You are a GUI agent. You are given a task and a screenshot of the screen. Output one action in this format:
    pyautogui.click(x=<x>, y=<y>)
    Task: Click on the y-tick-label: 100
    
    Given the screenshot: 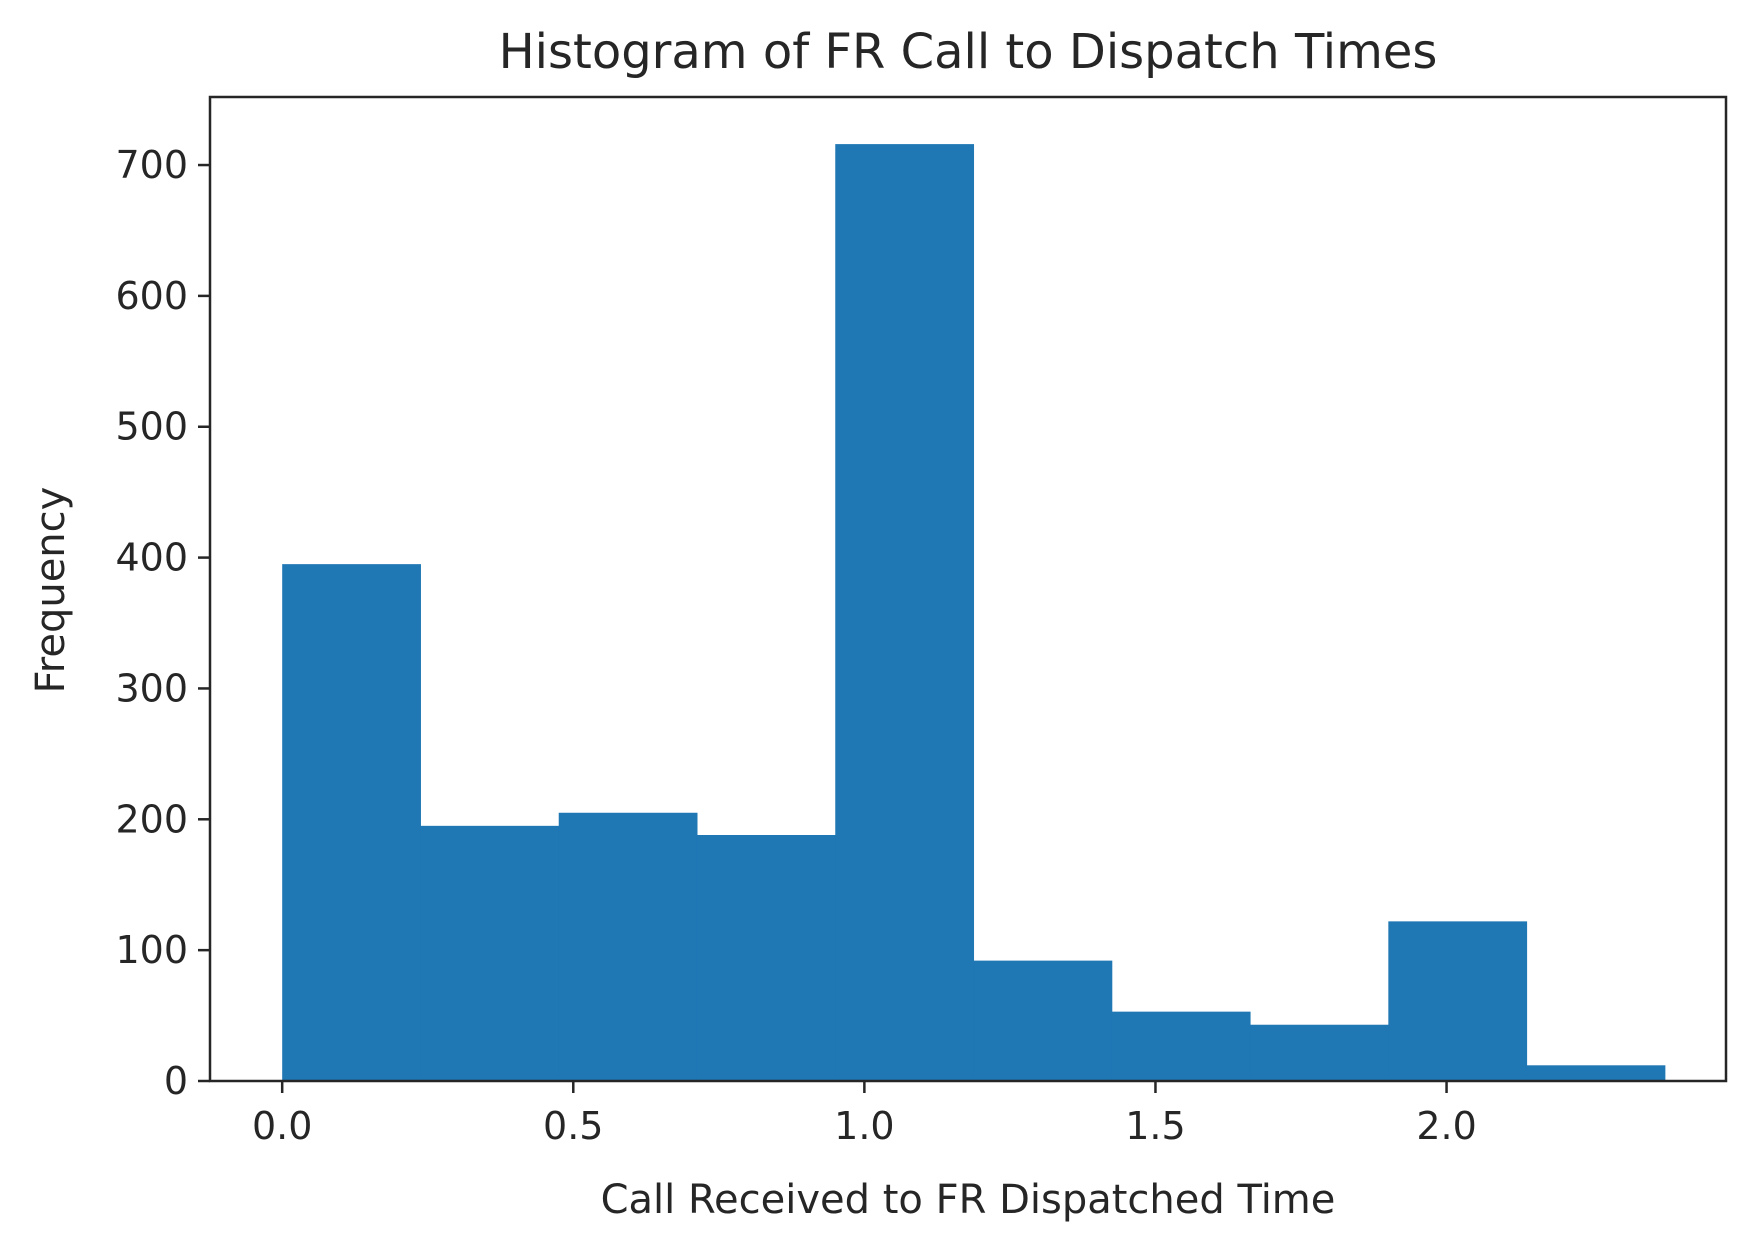 What is the action you would take?
    pyautogui.click(x=151, y=950)
    